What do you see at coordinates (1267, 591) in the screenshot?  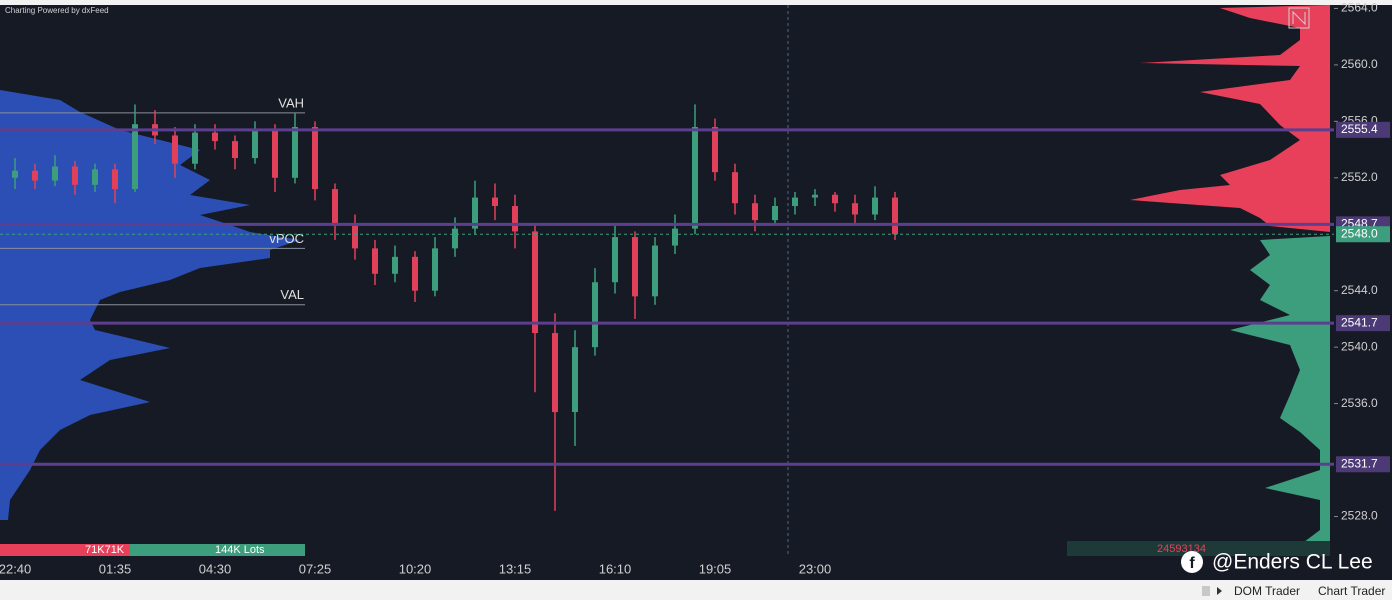 I see `dom-trader-tab: DOM Trader` at bounding box center [1267, 591].